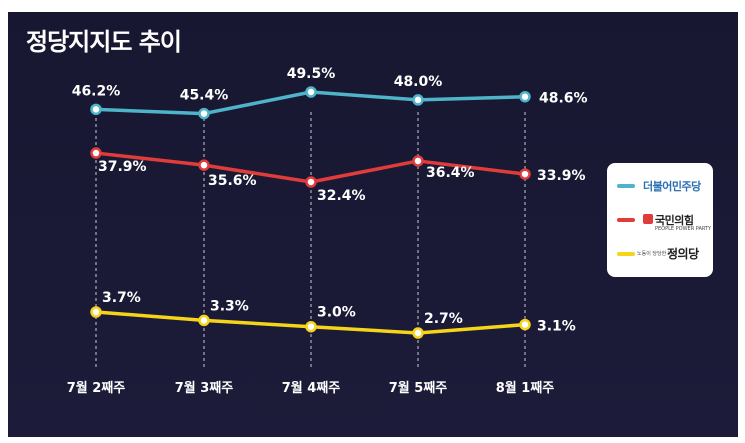  What do you see at coordinates (683, 229) in the screenshot?
I see `legend-sub-ppp: PEOPLE POWER PARTY` at bounding box center [683, 229].